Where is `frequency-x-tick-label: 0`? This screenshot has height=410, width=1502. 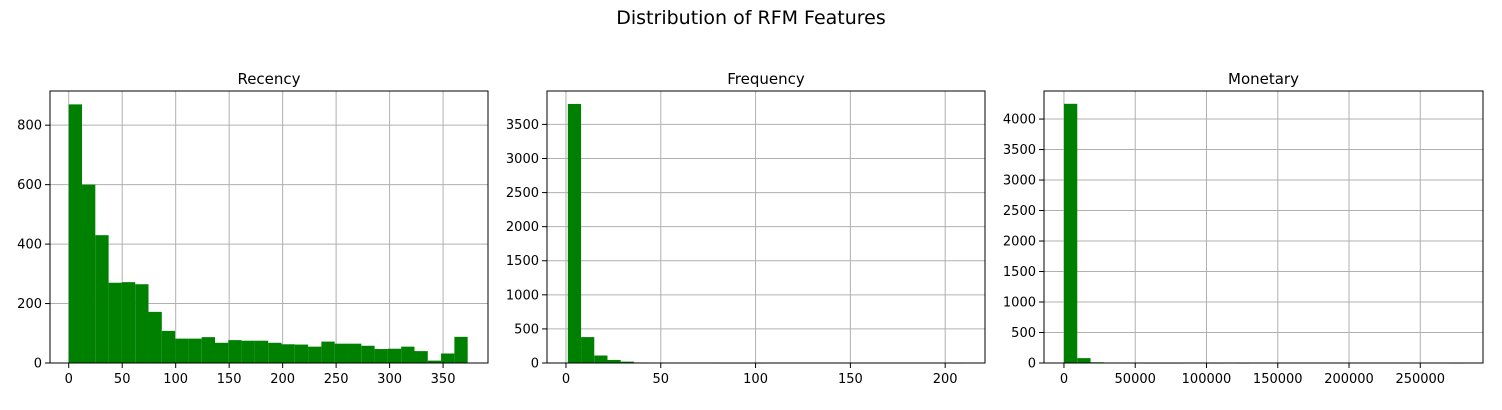
frequency-x-tick-label: 0 is located at coordinates (566, 379).